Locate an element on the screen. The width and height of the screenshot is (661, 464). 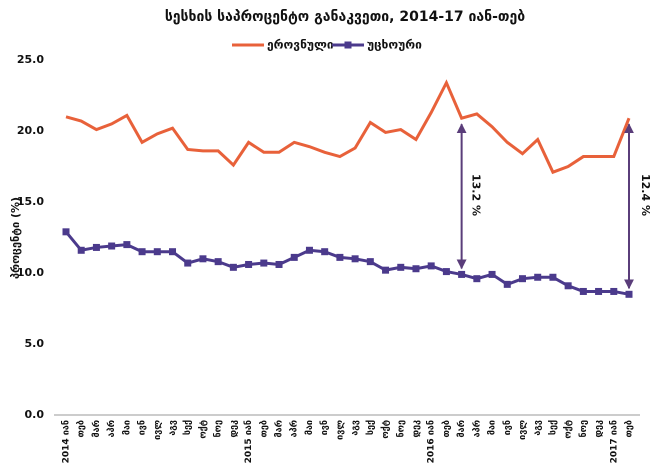
legend-label: უცხოური is located at coordinates (394, 45).